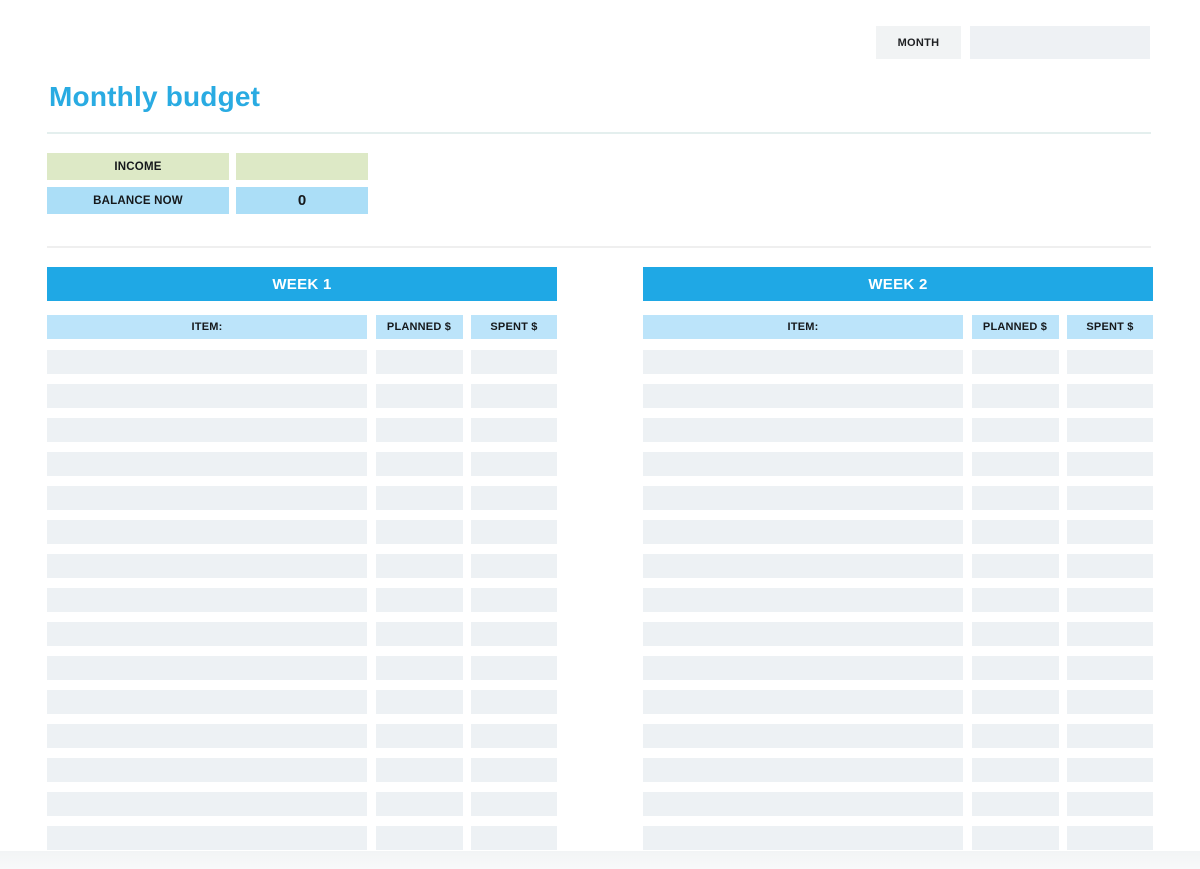  I want to click on income-value-cell, so click(302, 166).